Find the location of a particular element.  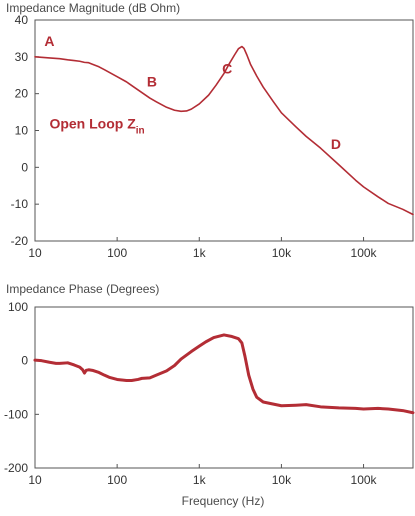

magnitude-y-tick-label: 30 is located at coordinates (22, 57).